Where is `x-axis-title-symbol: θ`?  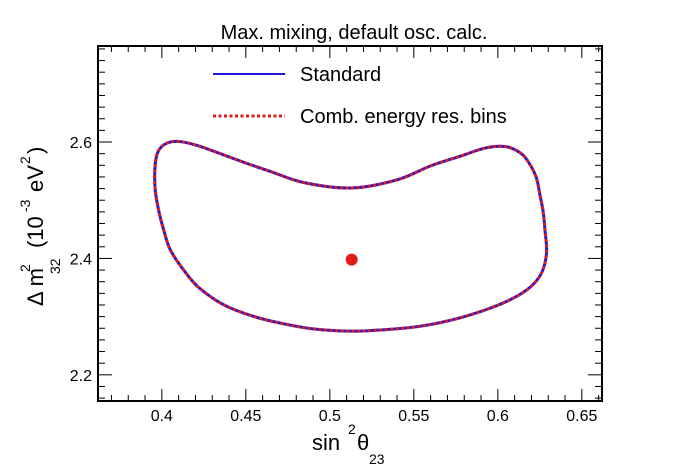
x-axis-title-symbol: θ is located at coordinates (363, 442).